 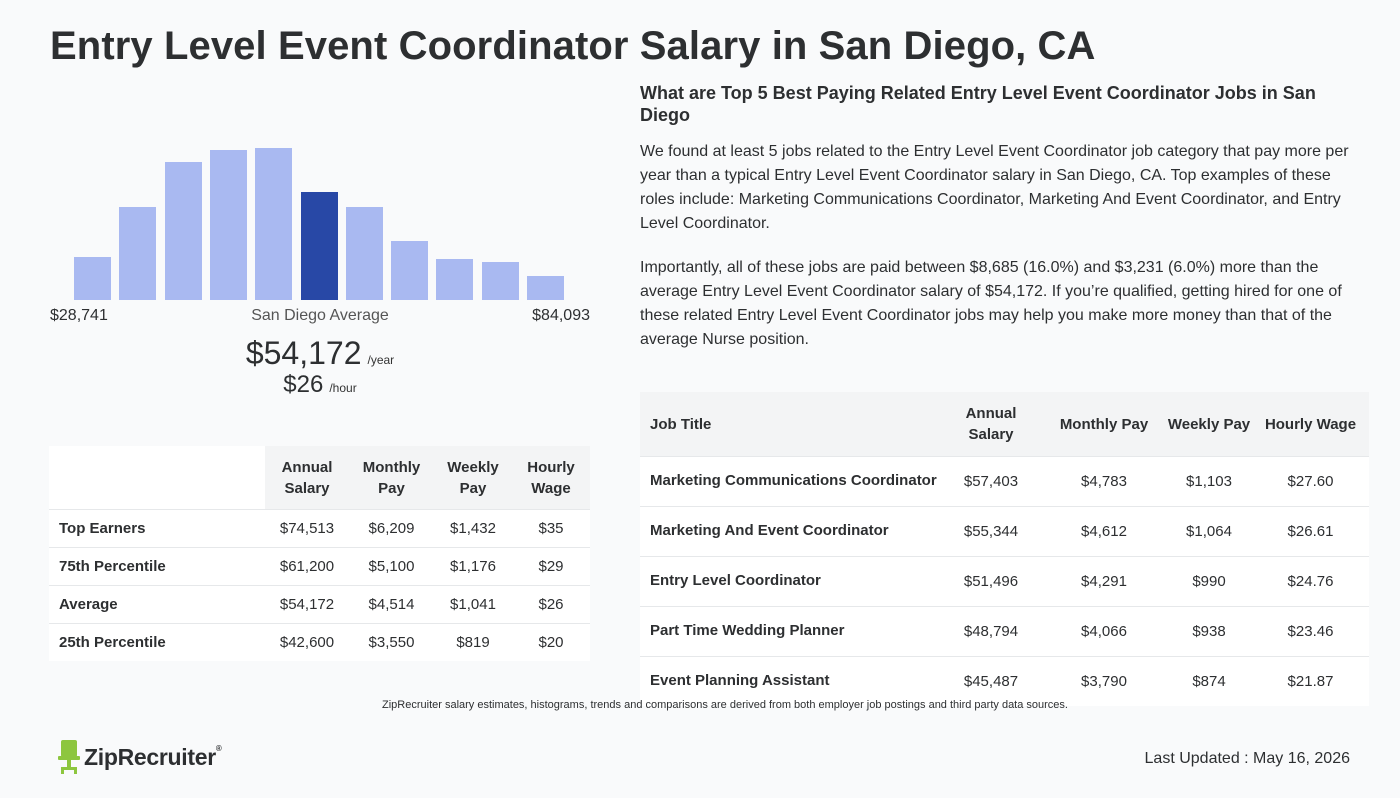 What do you see at coordinates (991, 681) in the screenshot?
I see `annual-cell: $45,487` at bounding box center [991, 681].